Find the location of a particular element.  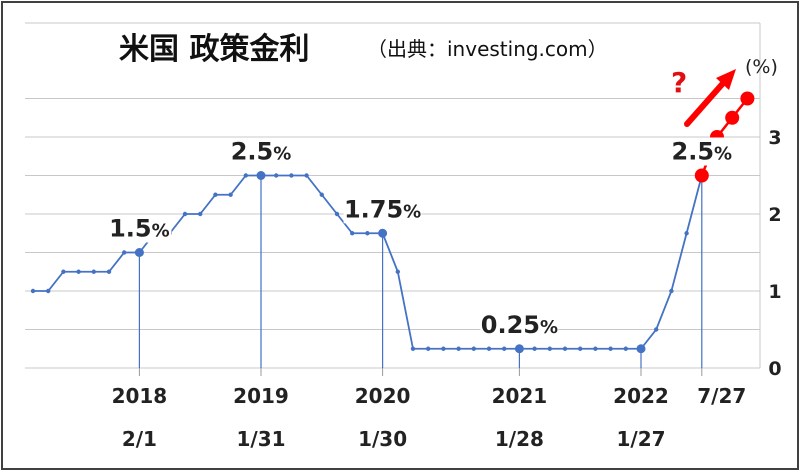

chart-source: （出典：investing.com） is located at coordinates (487, 49).